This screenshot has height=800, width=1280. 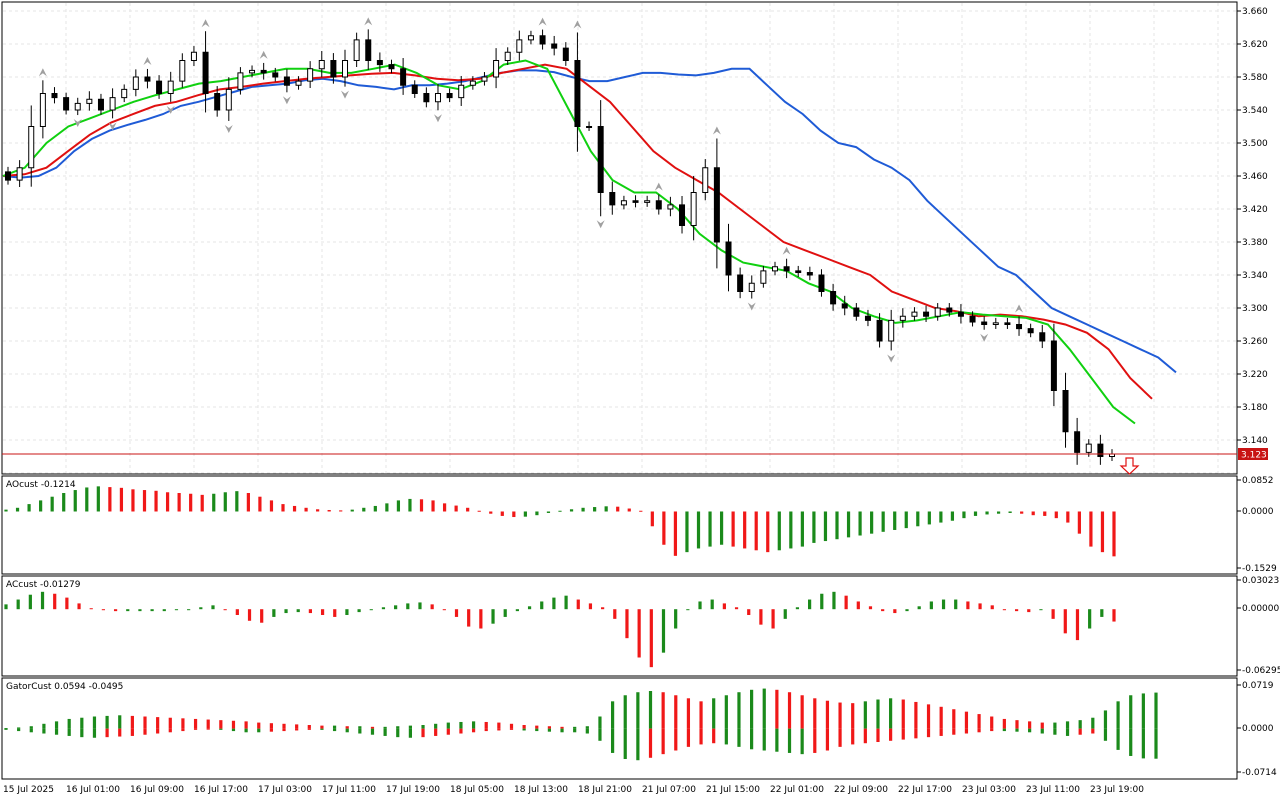 What do you see at coordinates (1260, 609) in the screenshot?
I see `ac-tick-label: 0.00000` at bounding box center [1260, 609].